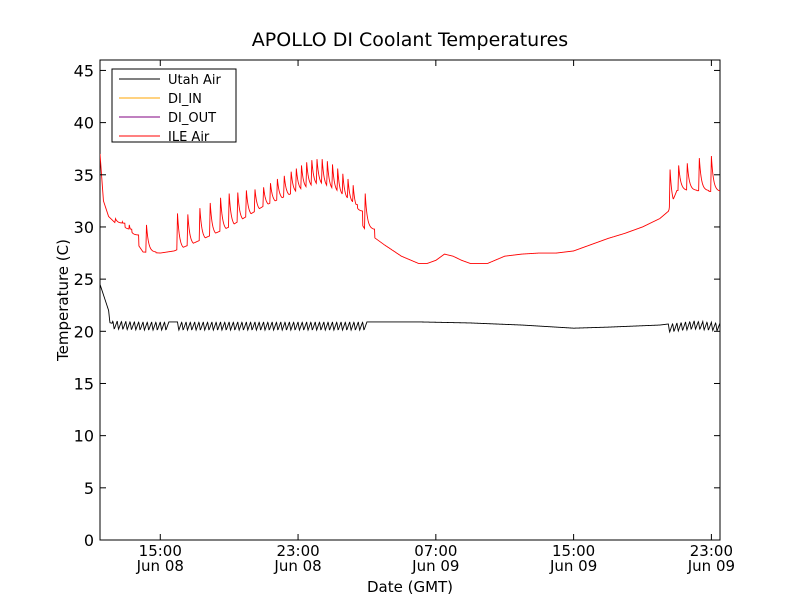 This screenshot has height=600, width=800. What do you see at coordinates (84, 331) in the screenshot?
I see `y-tick-label: 20` at bounding box center [84, 331].